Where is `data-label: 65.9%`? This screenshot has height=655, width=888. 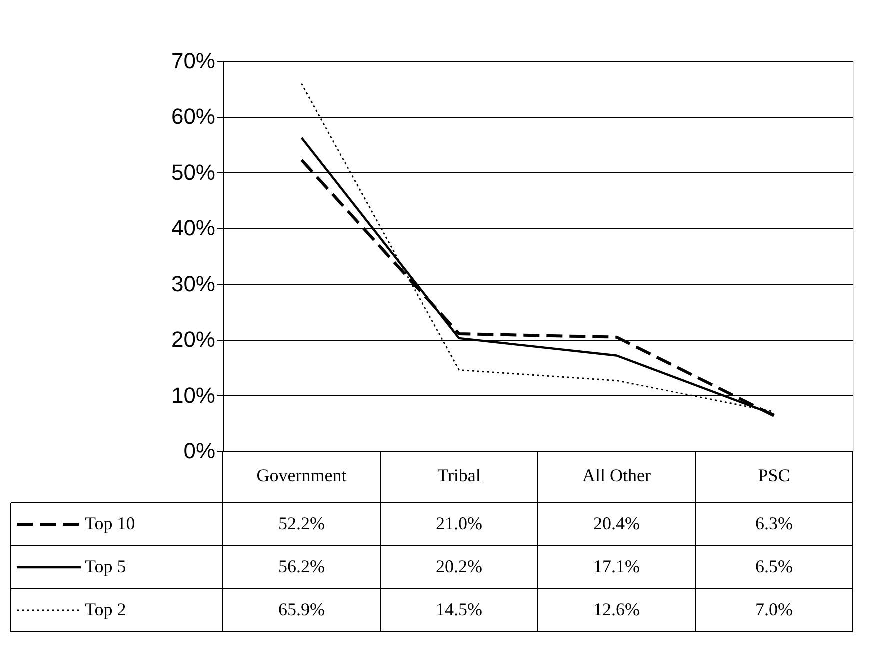 data-label: 65.9% is located at coordinates (301, 610).